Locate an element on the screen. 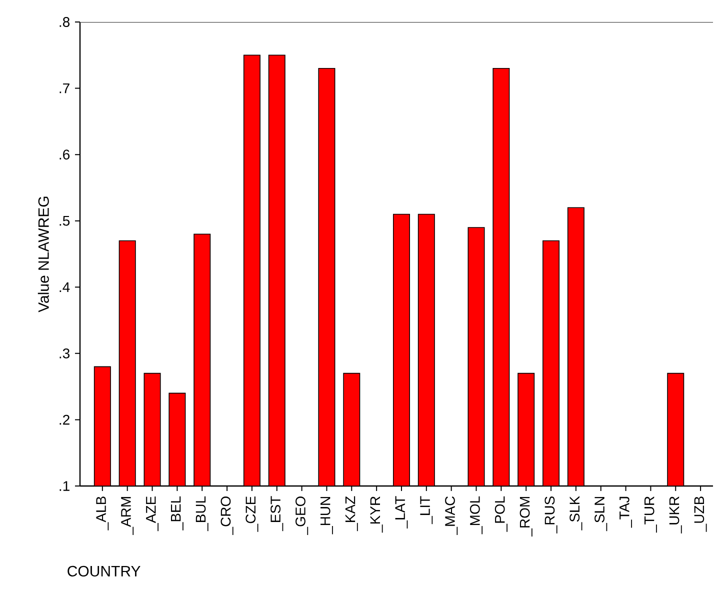 This screenshot has width=715, height=603. y-tick-label: .1 is located at coordinates (65, 486).